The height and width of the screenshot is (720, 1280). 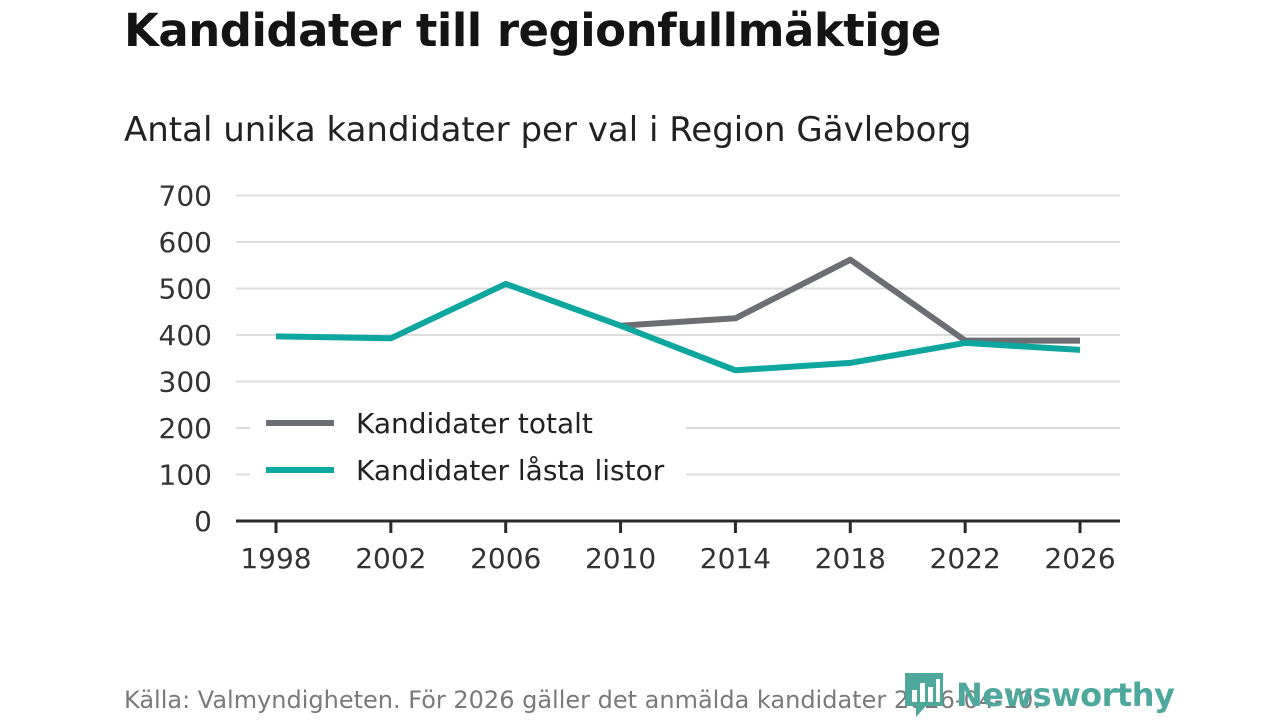 What do you see at coordinates (185, 382) in the screenshot?
I see `y-tick-label: 300` at bounding box center [185, 382].